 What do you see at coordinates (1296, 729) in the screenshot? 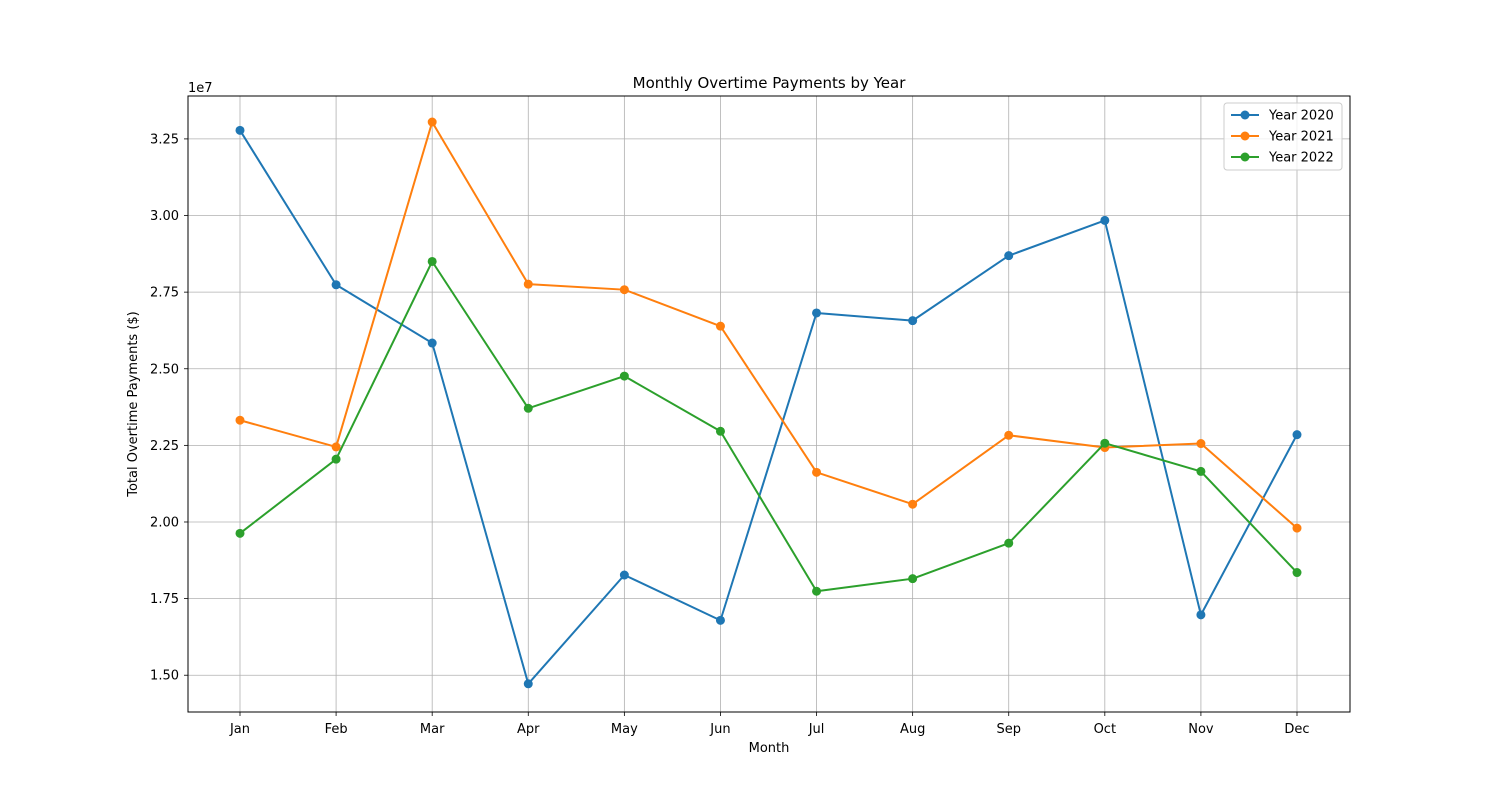
I see `x-tick-label: Dec` at bounding box center [1296, 729].